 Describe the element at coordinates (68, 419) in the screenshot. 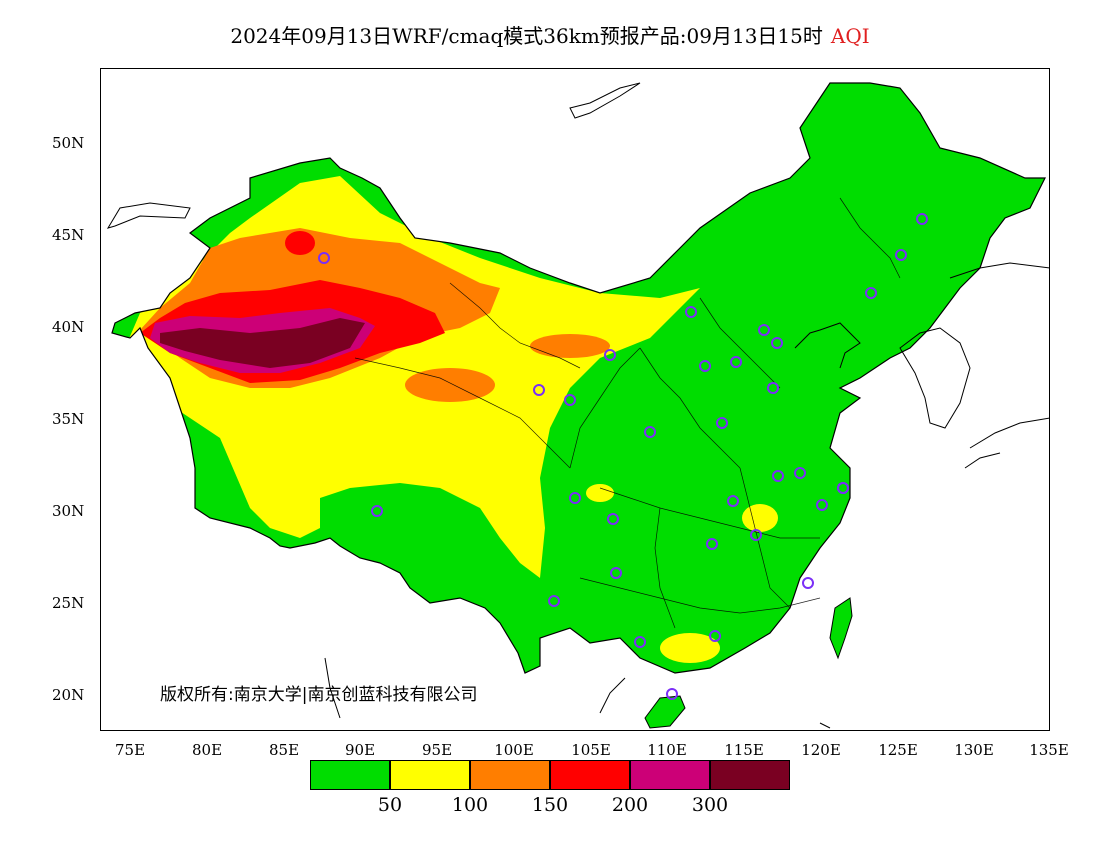

I see `y-tick-label: 35N` at that location.